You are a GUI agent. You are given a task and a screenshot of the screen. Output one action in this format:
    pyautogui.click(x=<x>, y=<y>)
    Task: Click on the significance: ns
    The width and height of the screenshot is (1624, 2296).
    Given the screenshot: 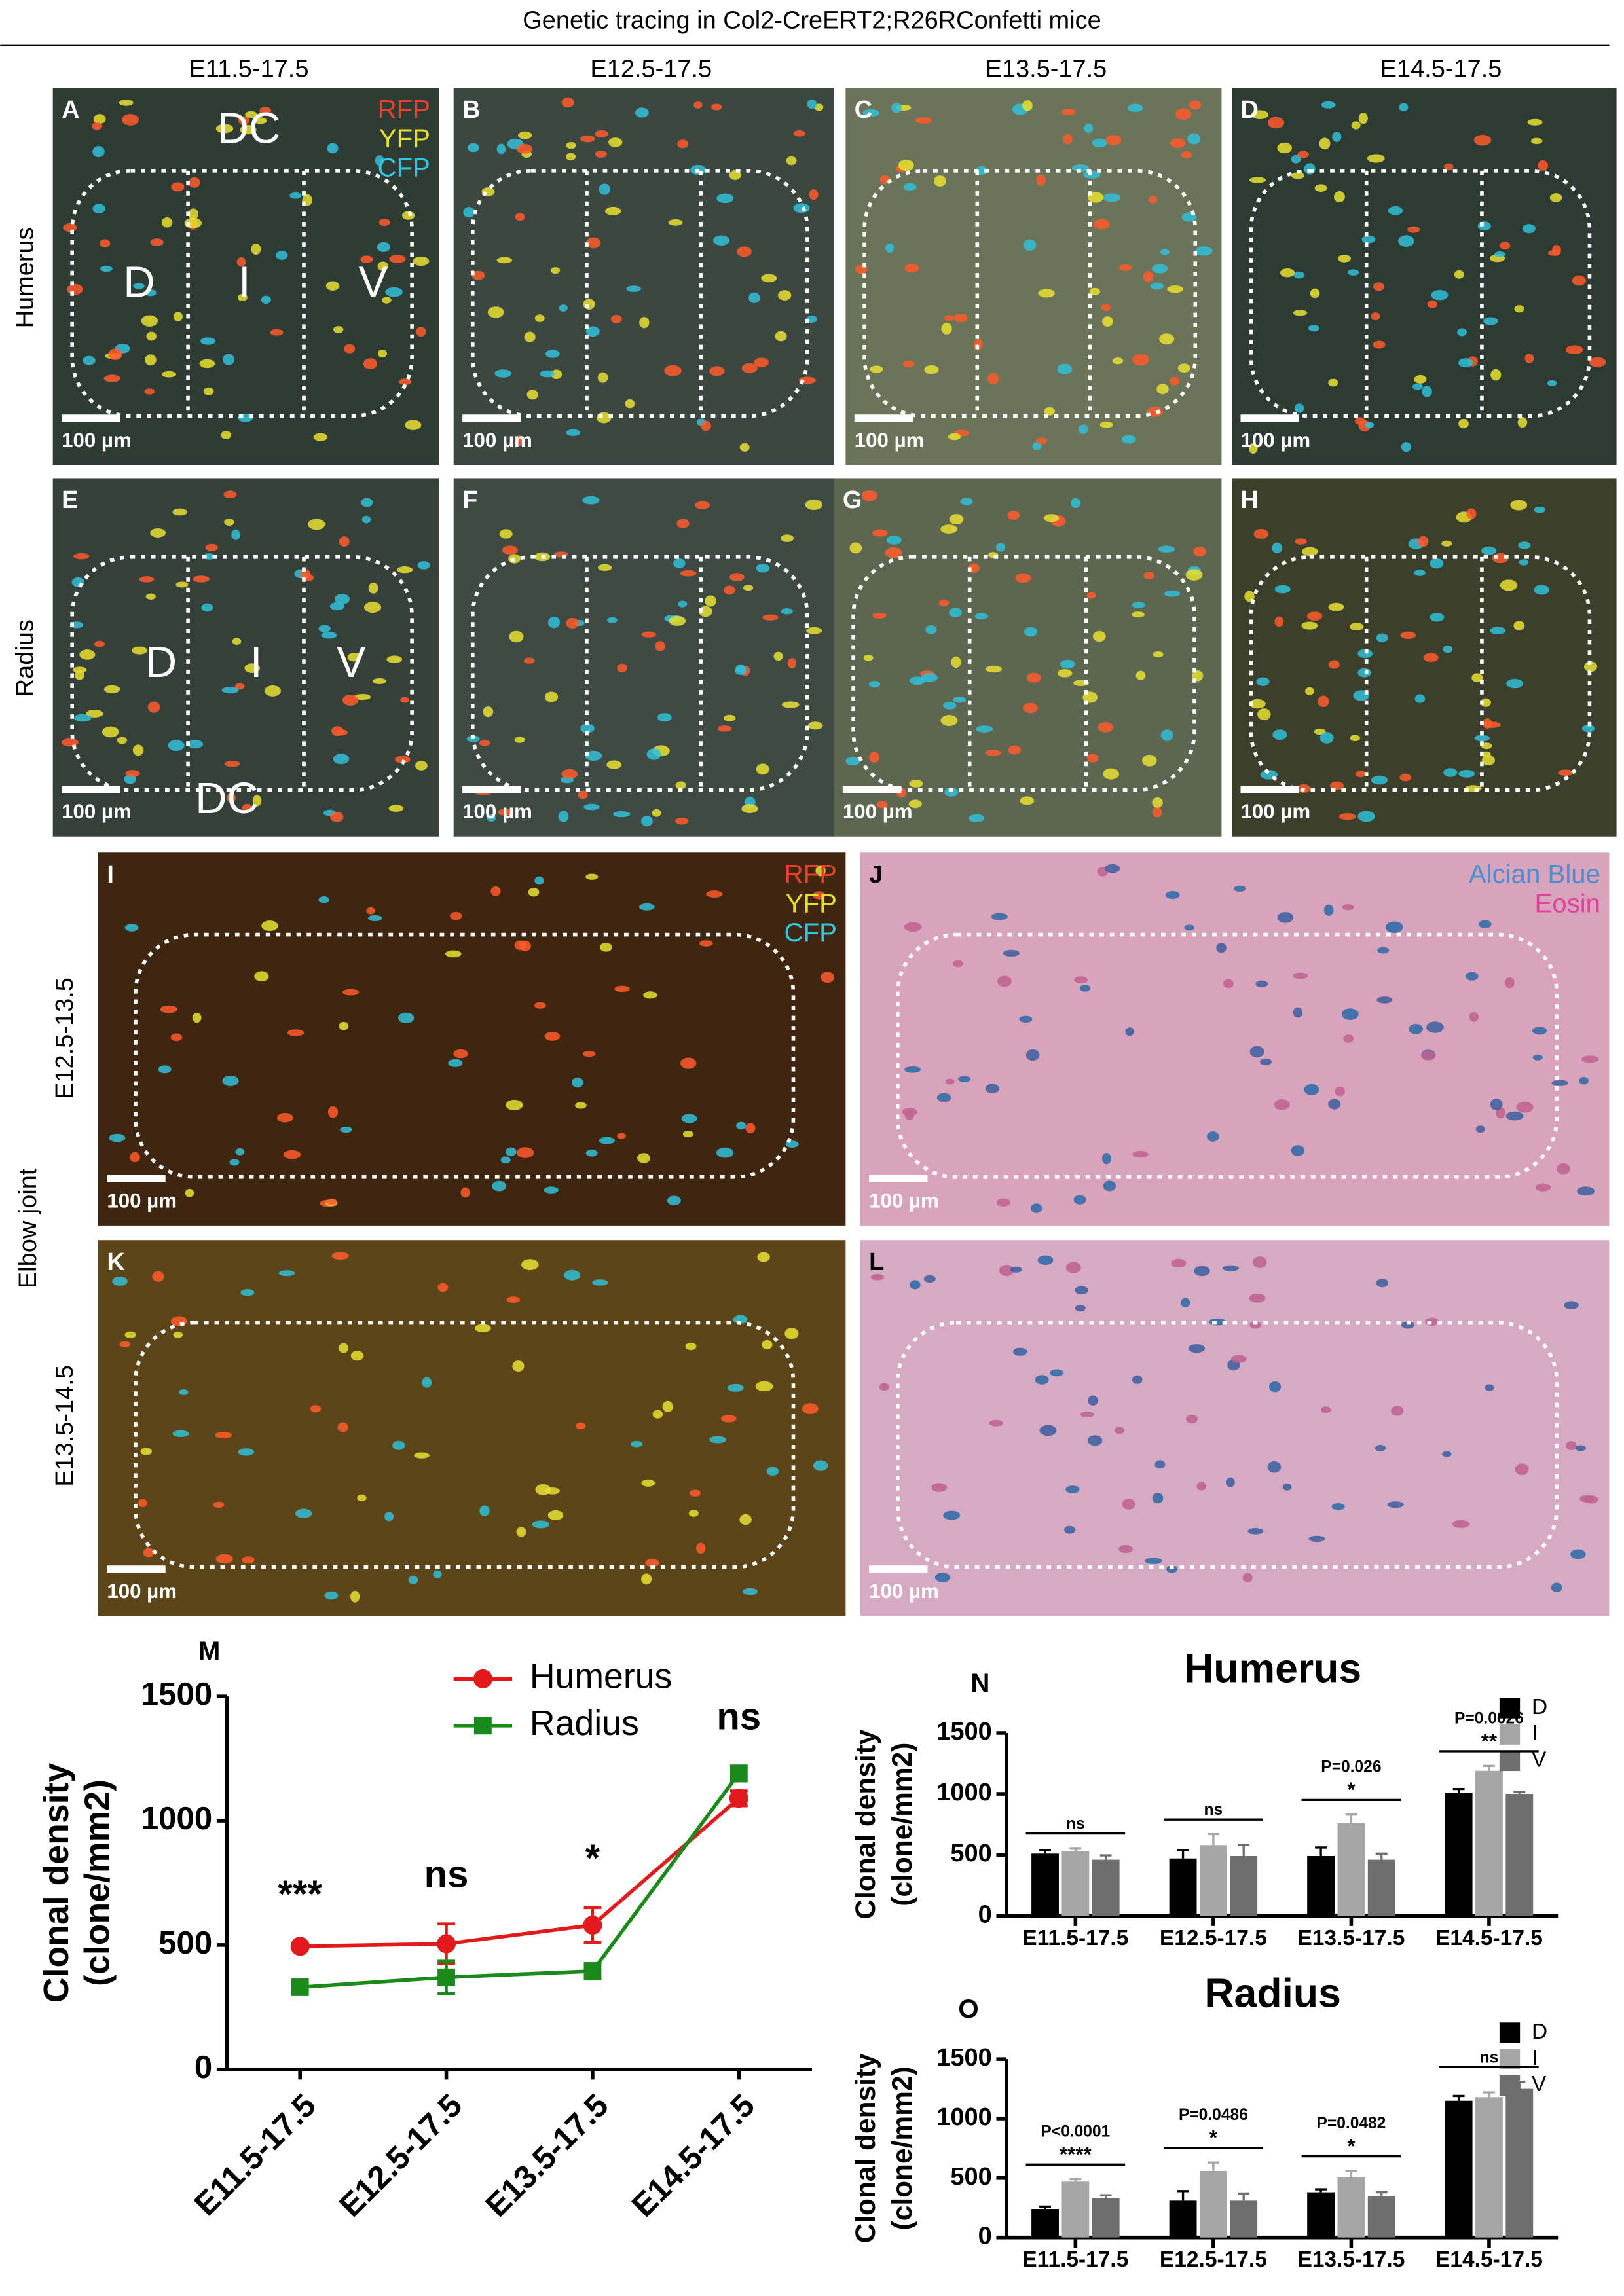 What is the action you would take?
    pyautogui.click(x=1213, y=1810)
    